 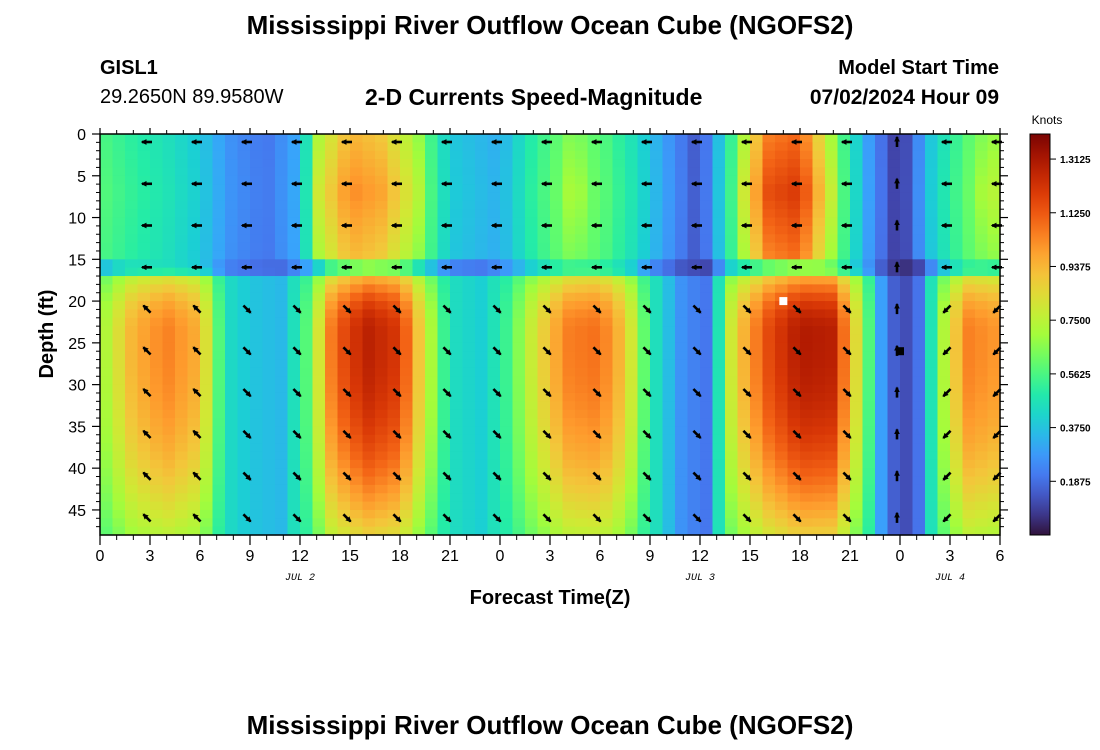 What do you see at coordinates (647, 434) in the screenshot?
I see `current-vector` at bounding box center [647, 434].